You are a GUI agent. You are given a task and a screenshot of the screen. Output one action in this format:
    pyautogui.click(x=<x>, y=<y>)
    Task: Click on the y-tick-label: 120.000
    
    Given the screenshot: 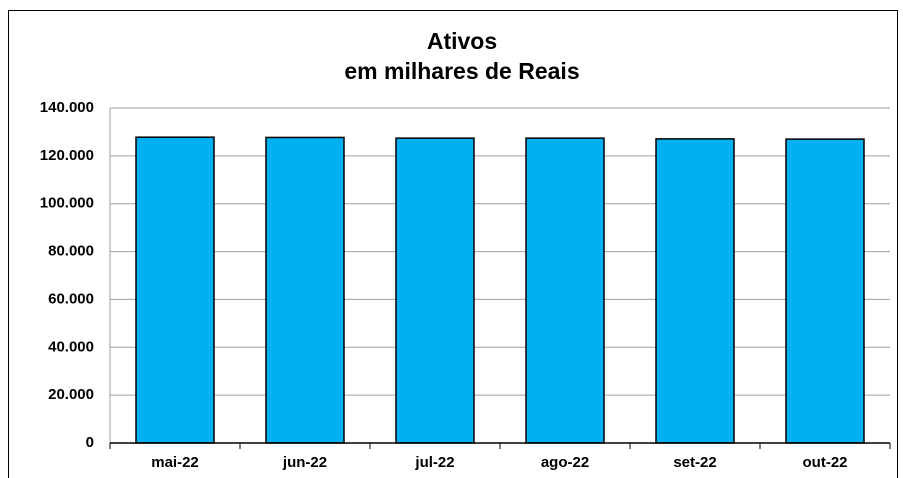 What is the action you would take?
    pyautogui.click(x=67, y=155)
    